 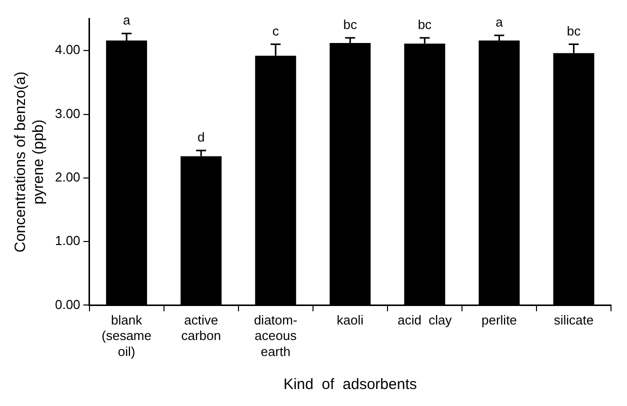 What do you see at coordinates (350, 320) in the screenshot?
I see `x-tick-label: kaoli` at bounding box center [350, 320].